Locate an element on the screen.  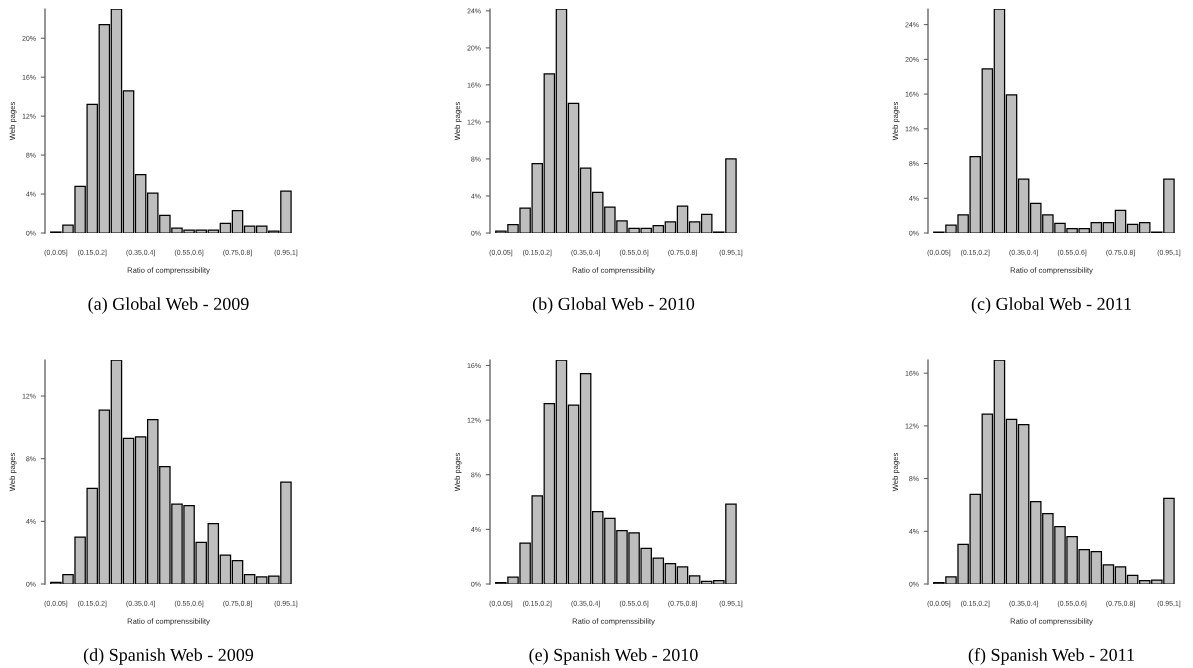
text: (d) Spanish Web - 2009 is located at coordinates (168, 656).